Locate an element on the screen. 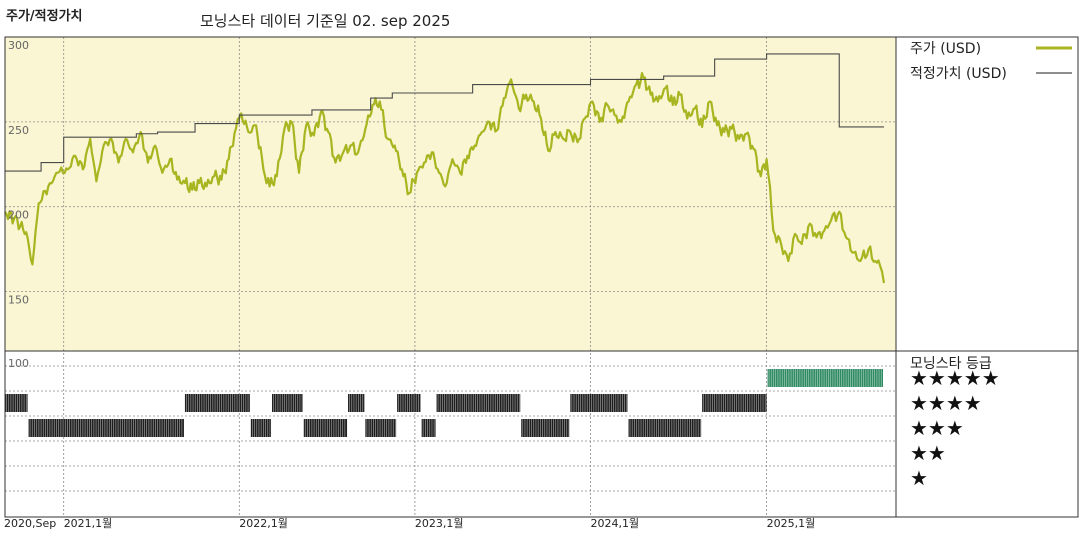 This screenshot has height=540, width=1080. y-tick-label: 200 is located at coordinates (18, 215).